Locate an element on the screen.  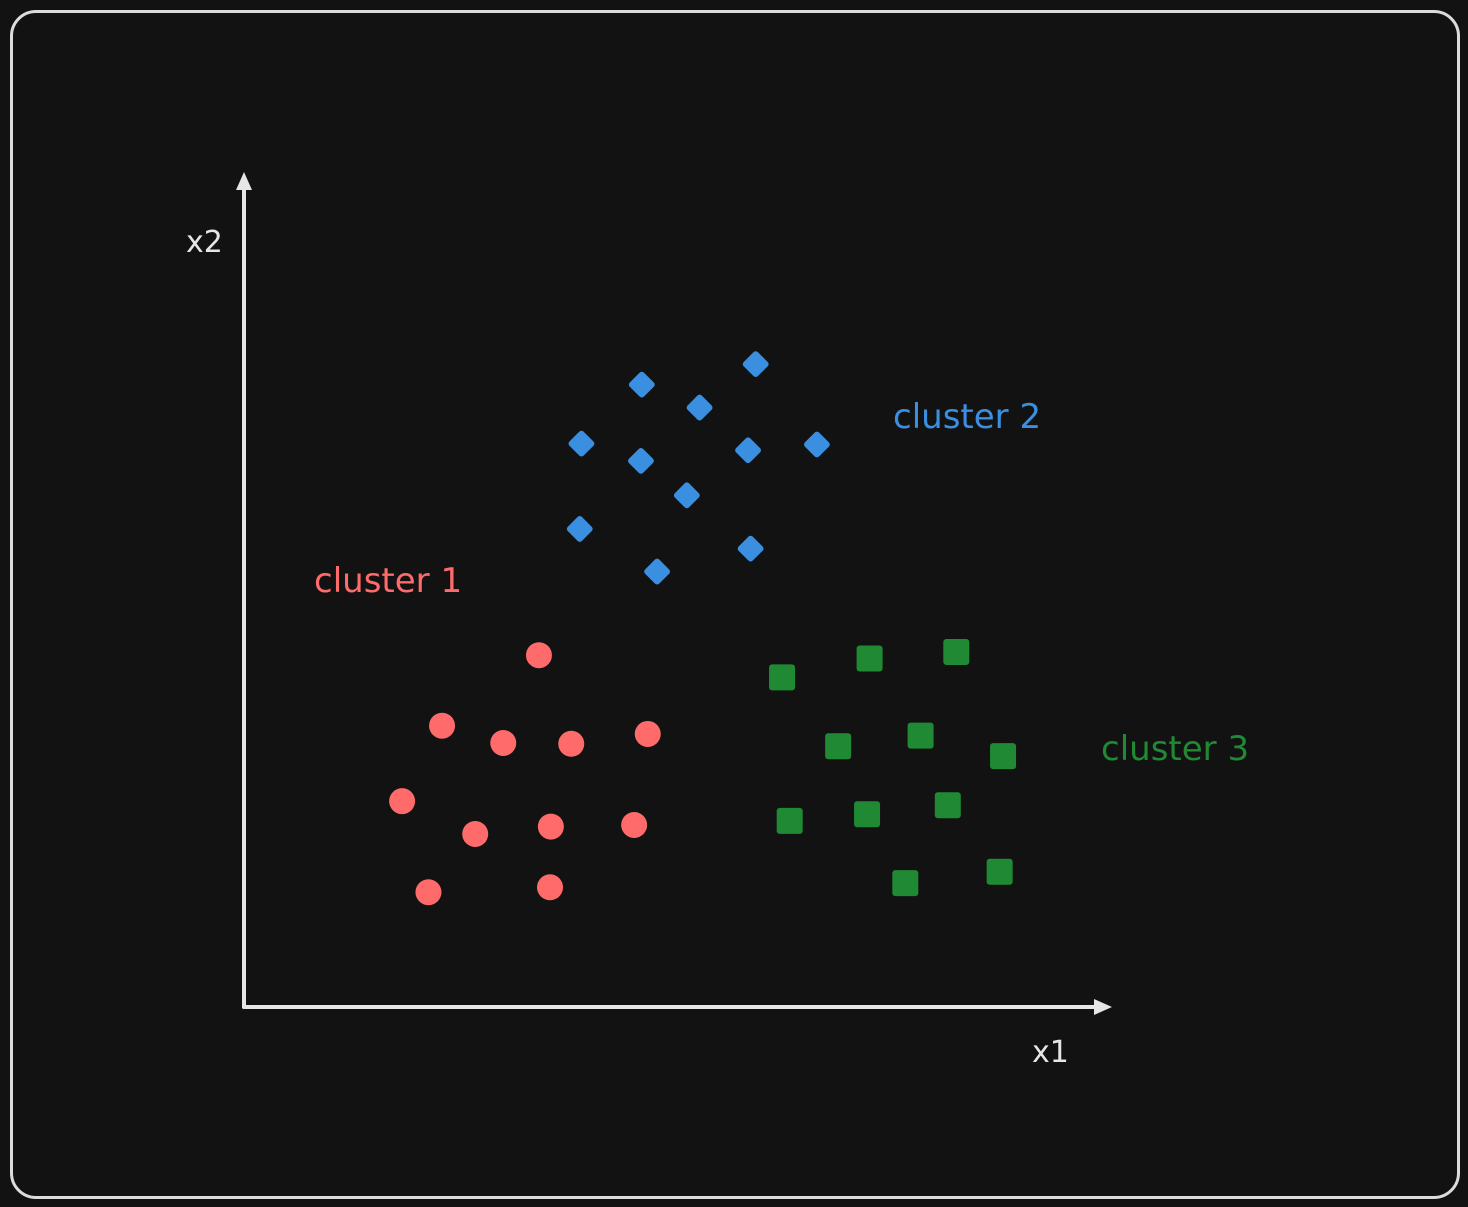
series-label-cluster-2: cluster 2 is located at coordinates (967, 417).